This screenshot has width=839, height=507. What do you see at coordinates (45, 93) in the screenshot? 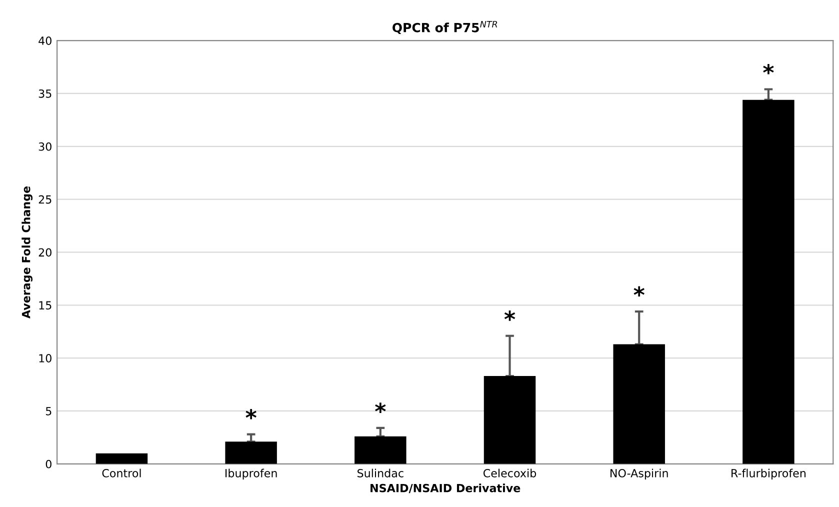
I see `y-tick-label: 35` at bounding box center [45, 93].